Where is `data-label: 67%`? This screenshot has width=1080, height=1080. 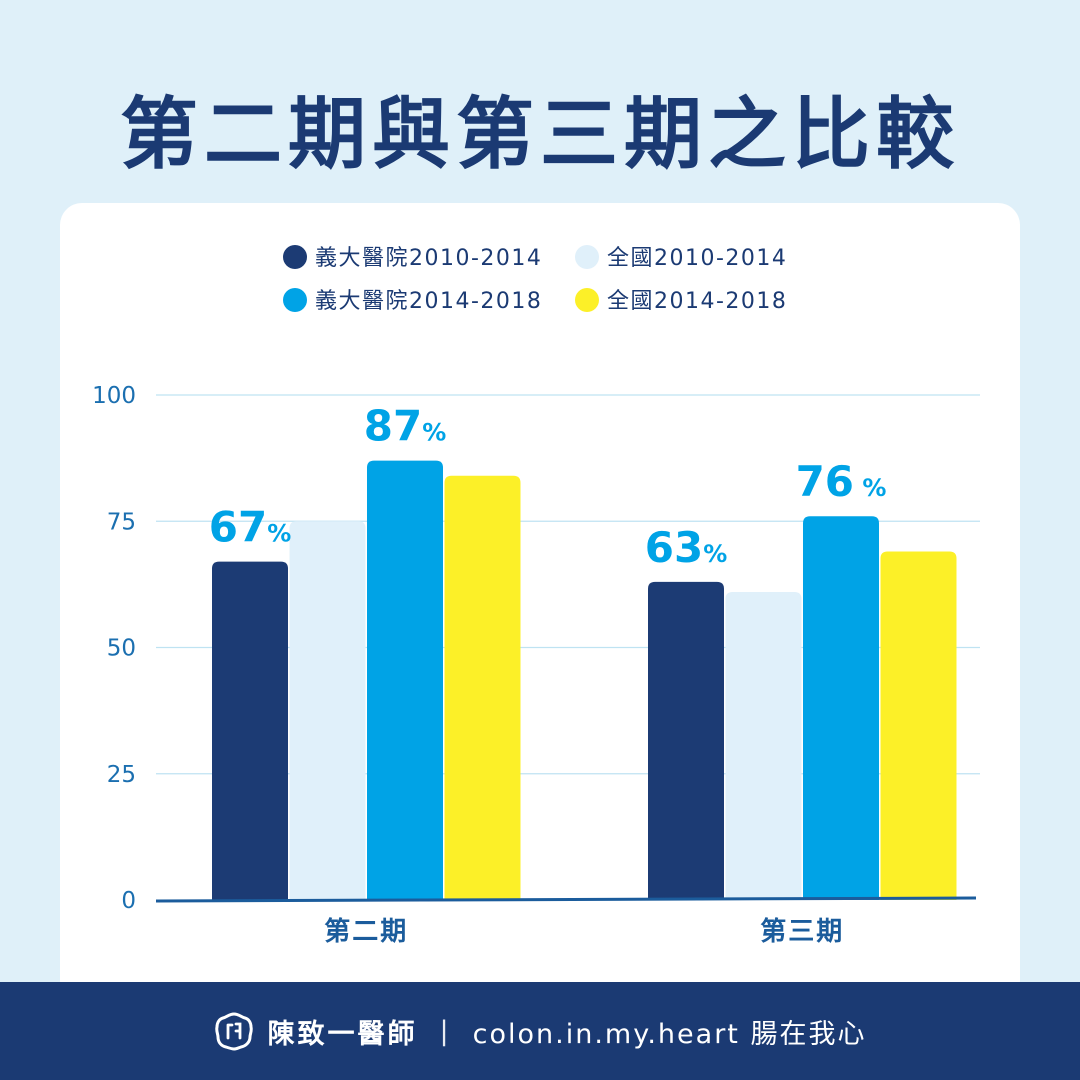 data-label: 67% is located at coordinates (250, 527).